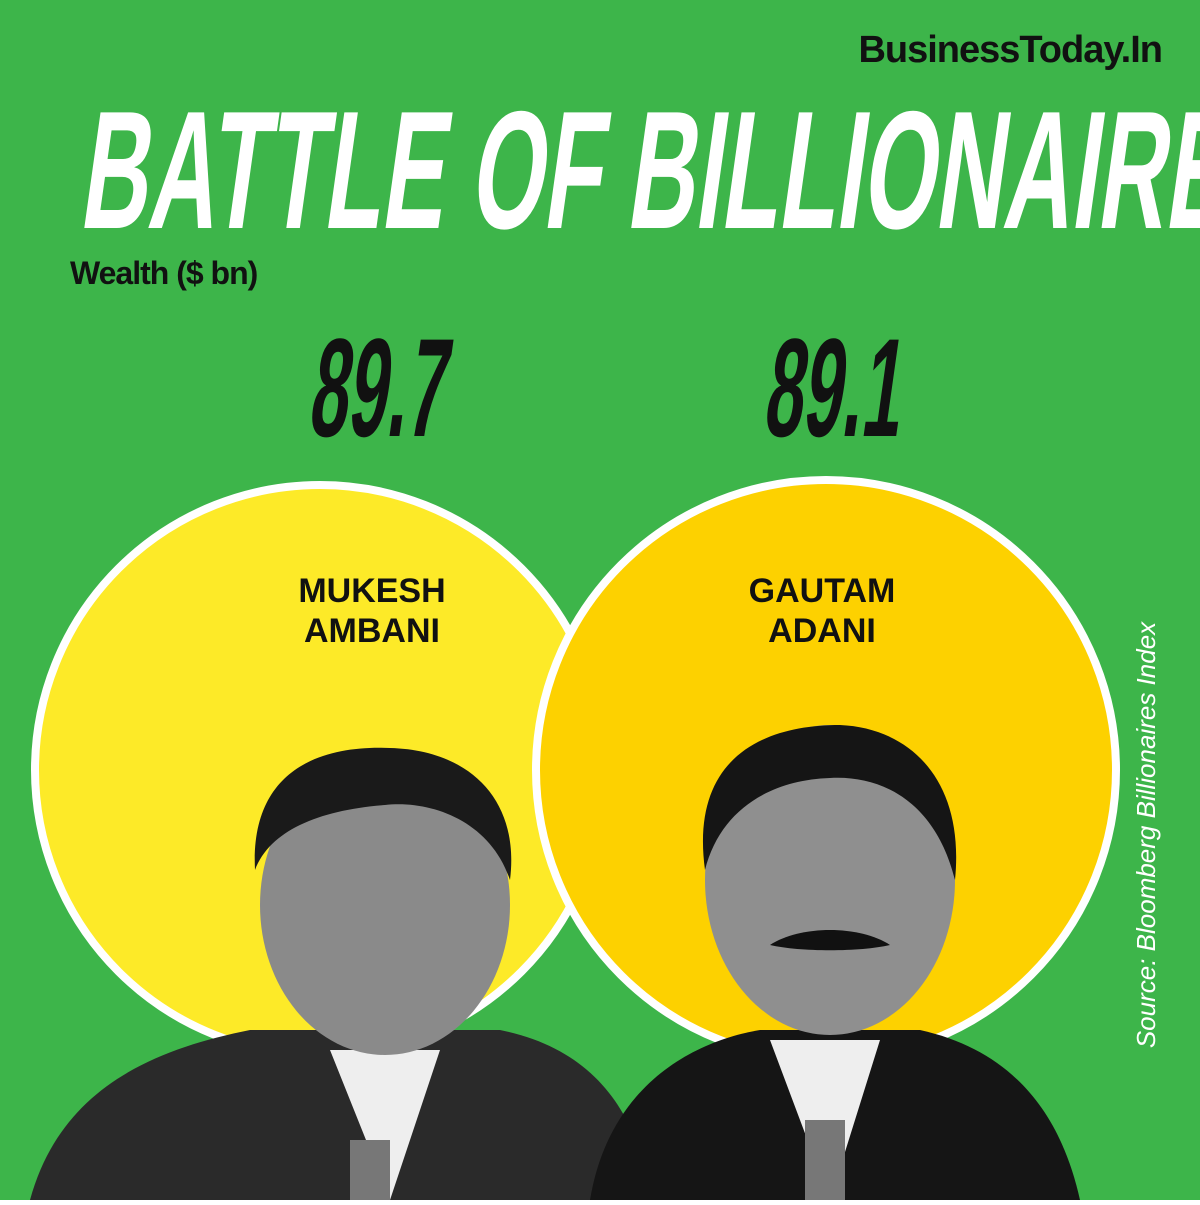 The height and width of the screenshot is (1205, 1200). I want to click on brand: BusinessToday.In, so click(1010, 50).